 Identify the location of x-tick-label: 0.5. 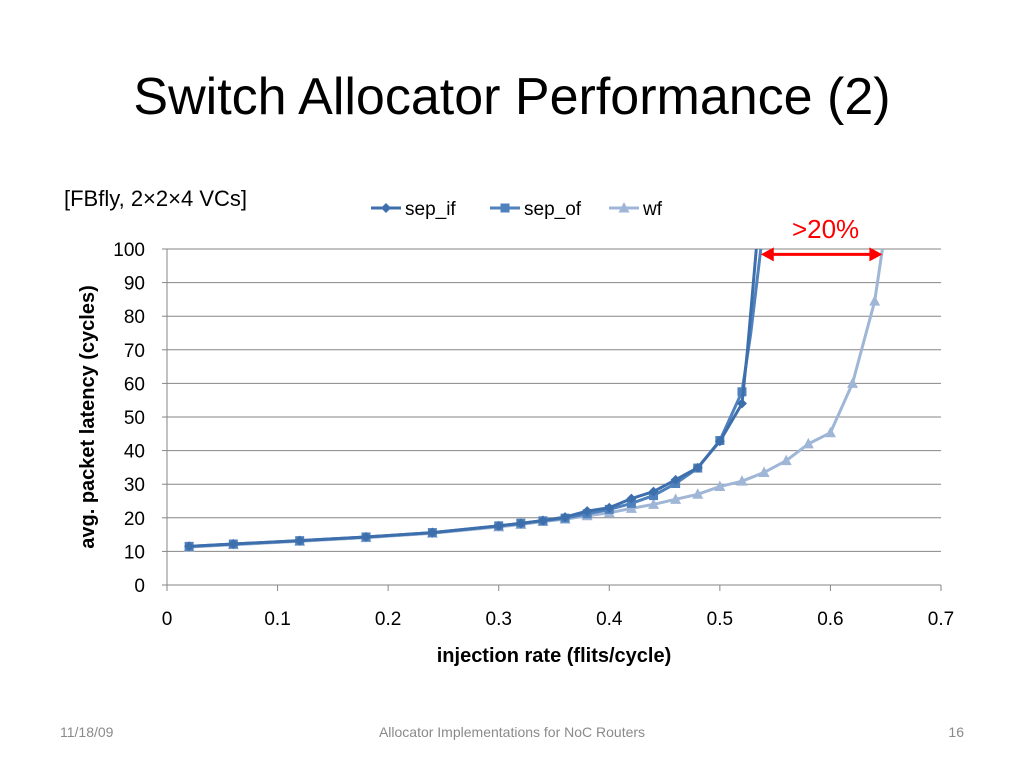
(720, 619).